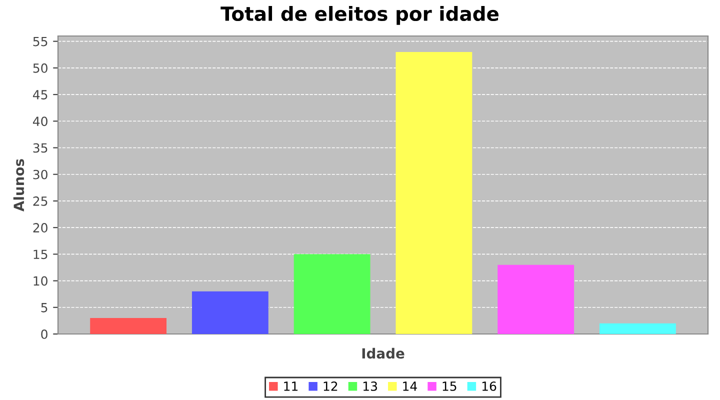  I want to click on legend-label: 11, so click(291, 386).